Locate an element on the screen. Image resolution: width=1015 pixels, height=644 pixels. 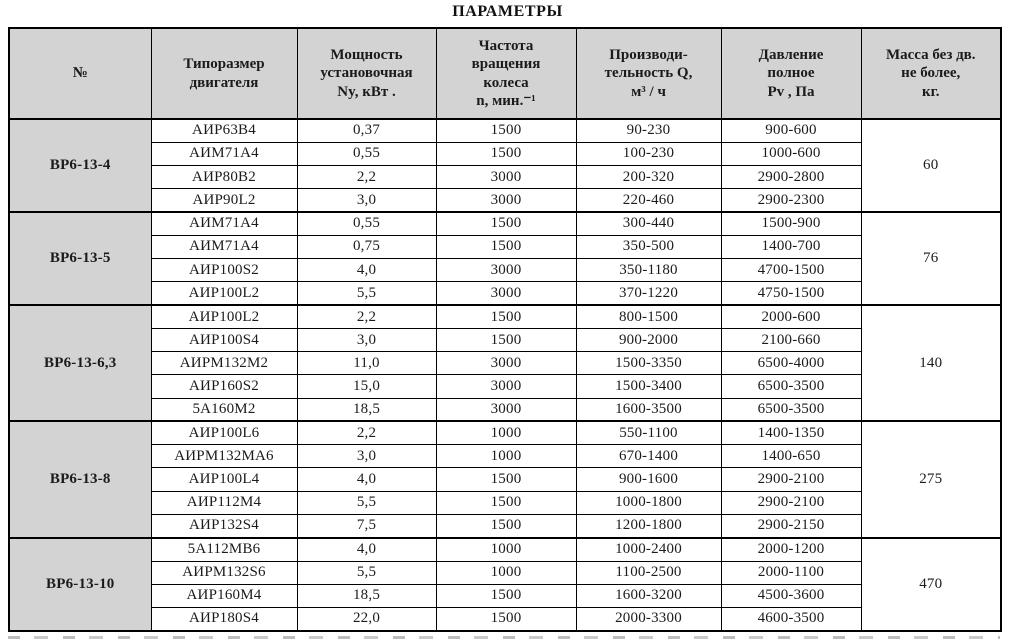
cell-capacity: 900-1600 is located at coordinates (648, 479).